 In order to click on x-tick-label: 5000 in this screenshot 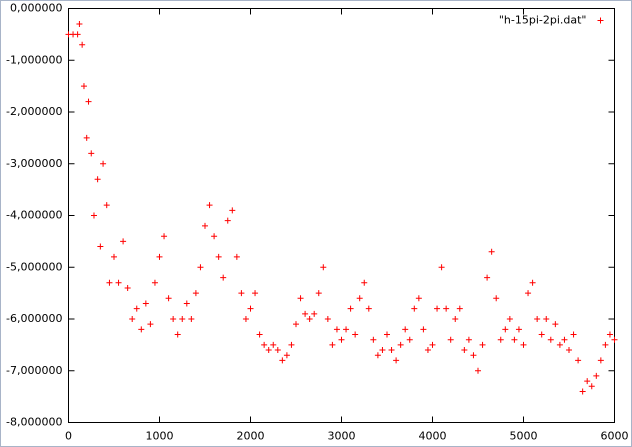, I will do `click(524, 436)`.